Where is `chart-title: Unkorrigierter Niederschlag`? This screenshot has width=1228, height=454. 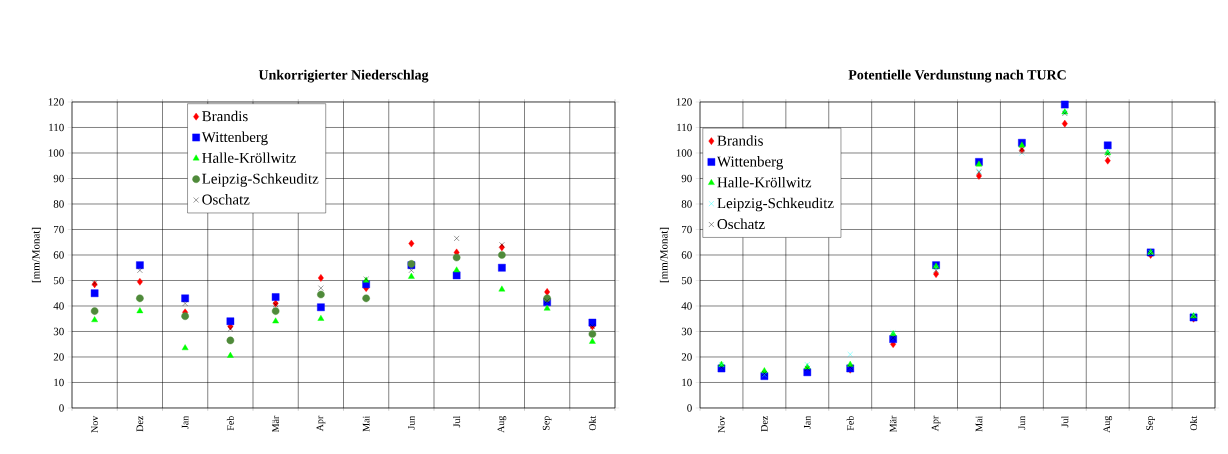 chart-title: Unkorrigierter Niederschlag is located at coordinates (343, 76).